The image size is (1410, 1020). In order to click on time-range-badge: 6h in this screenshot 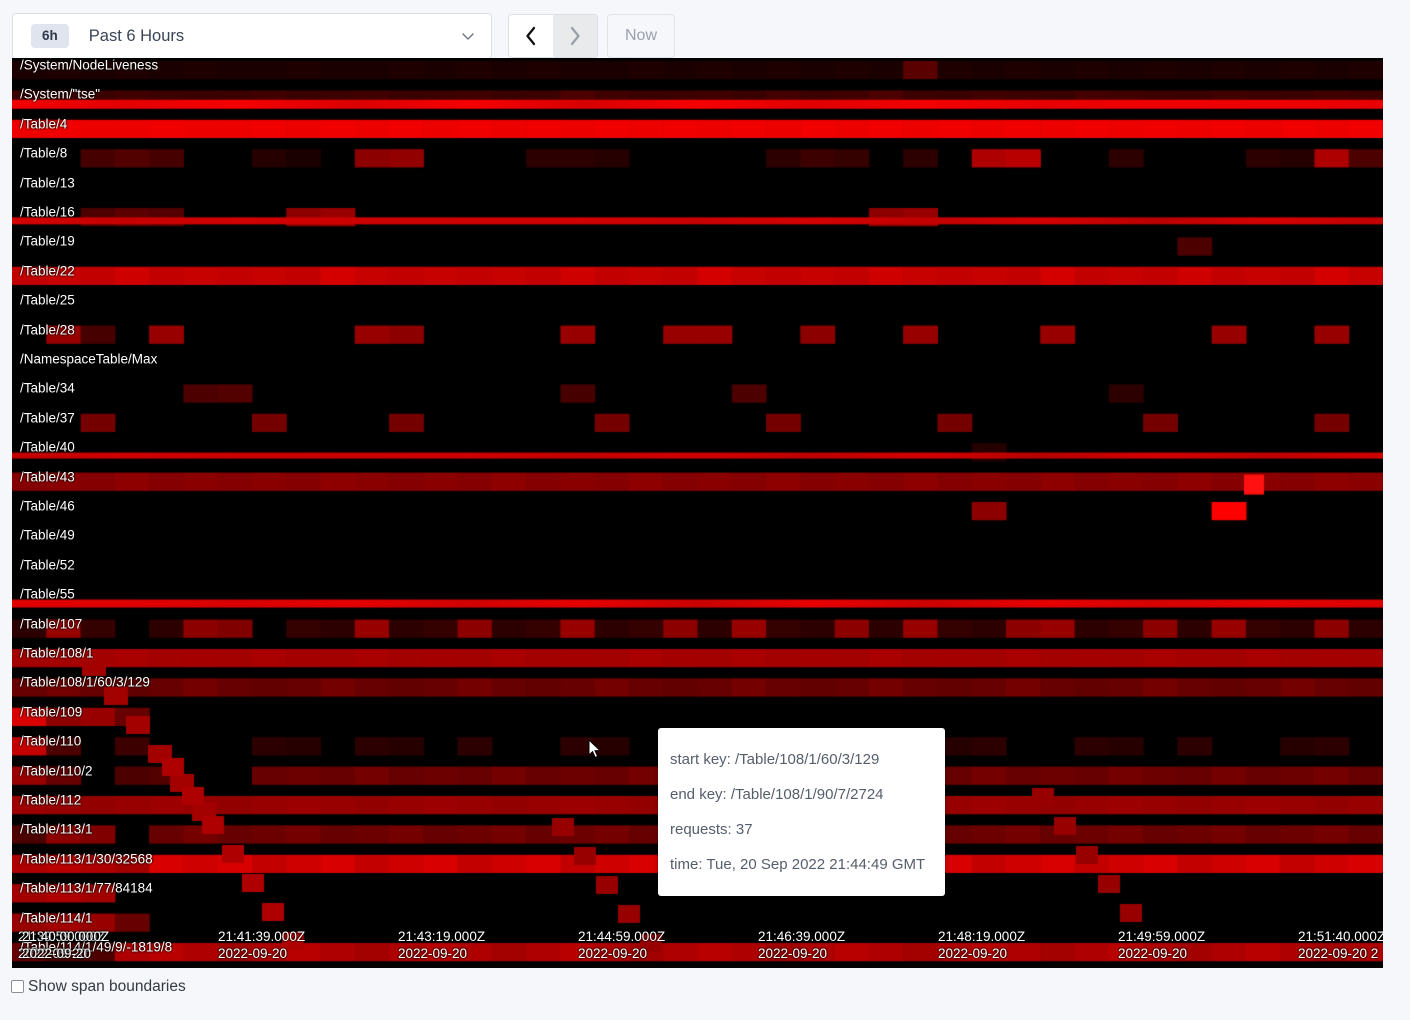, I will do `click(50, 36)`.